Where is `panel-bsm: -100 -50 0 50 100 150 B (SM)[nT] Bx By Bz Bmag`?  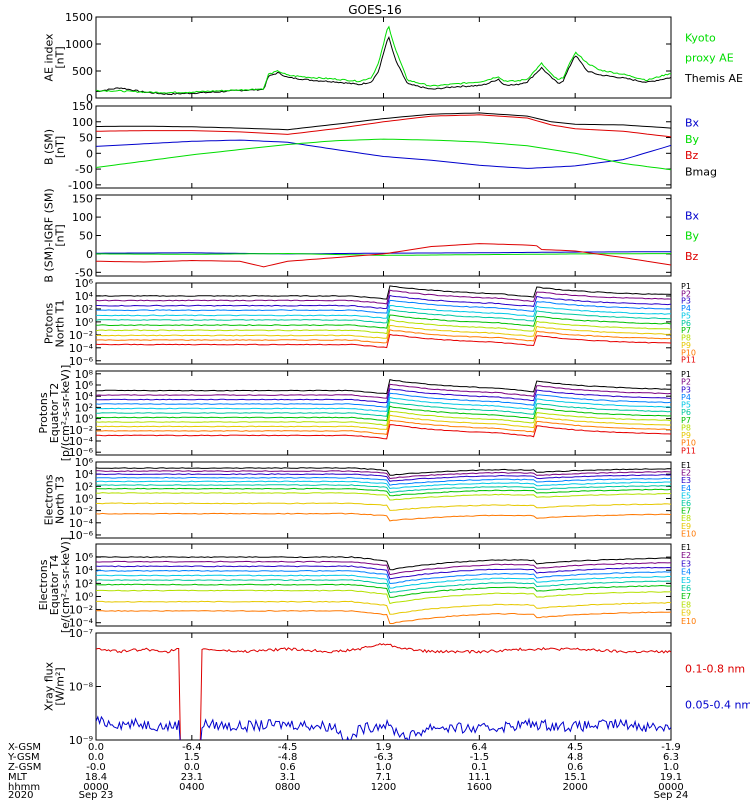 panel-bsm: -100 -50 0 50 100 150 B (SM)[nT] Bx By Bz Bmag is located at coordinates (380, 146).